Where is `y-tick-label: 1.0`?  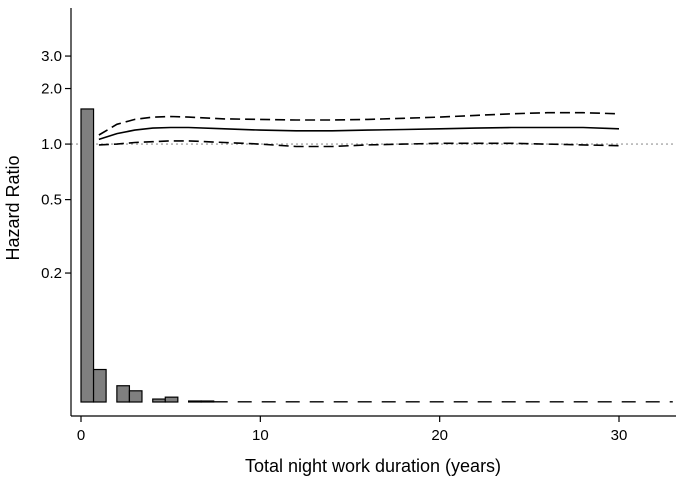
y-tick-label: 1.0 is located at coordinates (51, 144).